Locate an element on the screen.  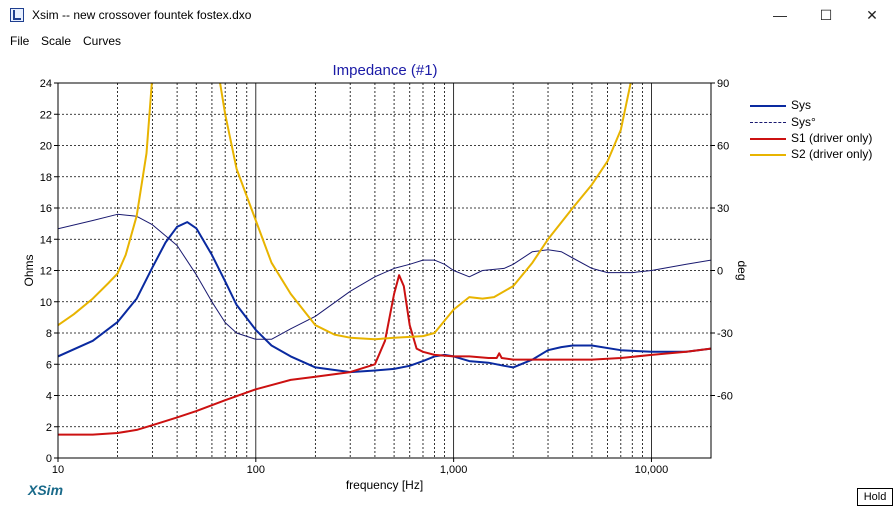
legend-label-s2: S2 (driver only) is located at coordinates (832, 154).